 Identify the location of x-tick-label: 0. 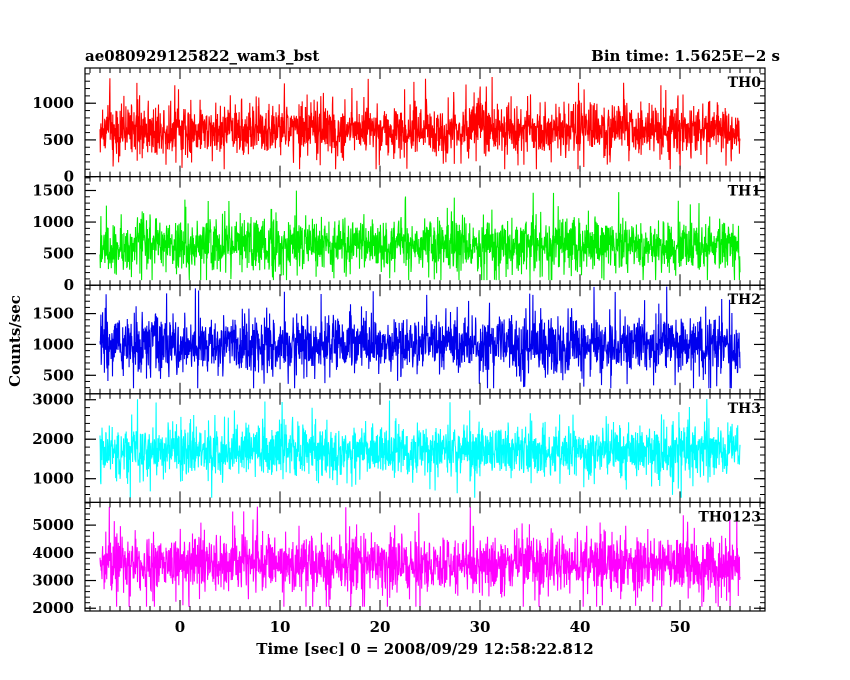
(180, 627).